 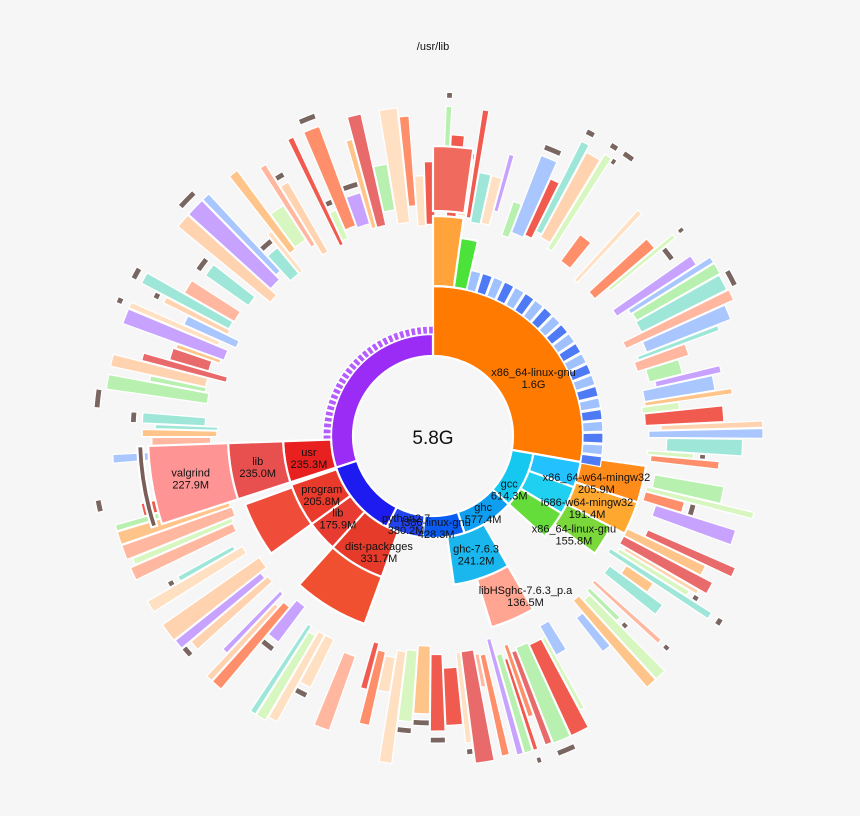 I want to click on label-x86-64-linux-gnu: x86_64-linux-gnu, so click(x=533, y=373).